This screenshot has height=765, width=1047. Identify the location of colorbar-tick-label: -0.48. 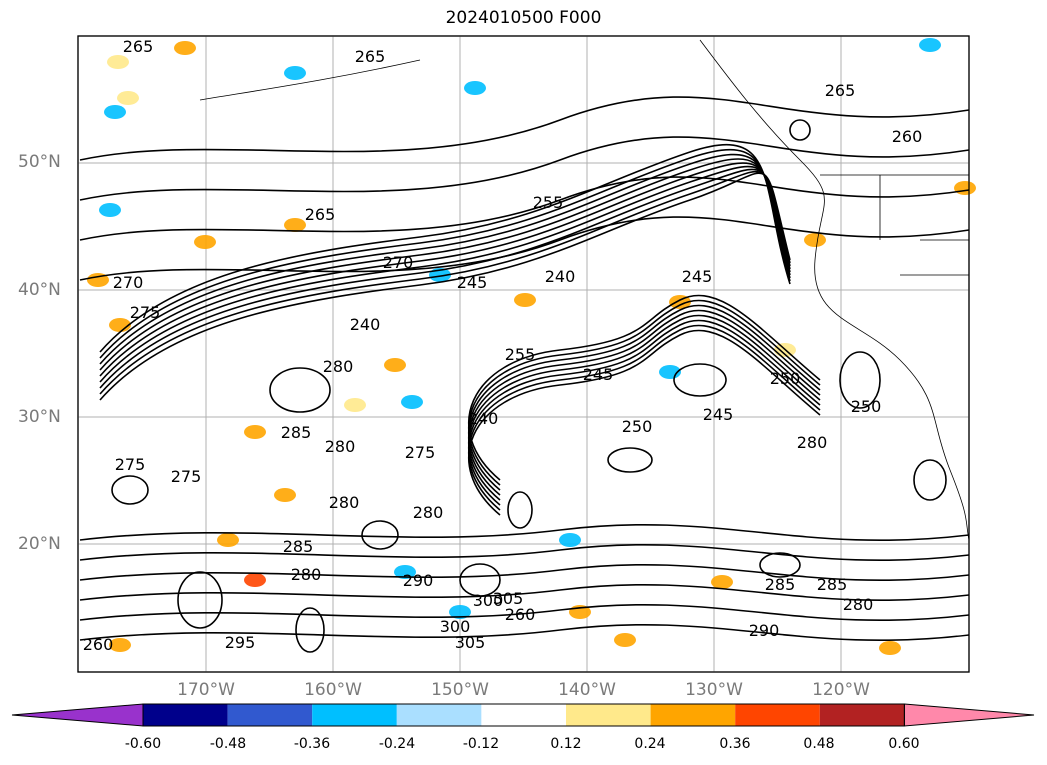
(228, 744).